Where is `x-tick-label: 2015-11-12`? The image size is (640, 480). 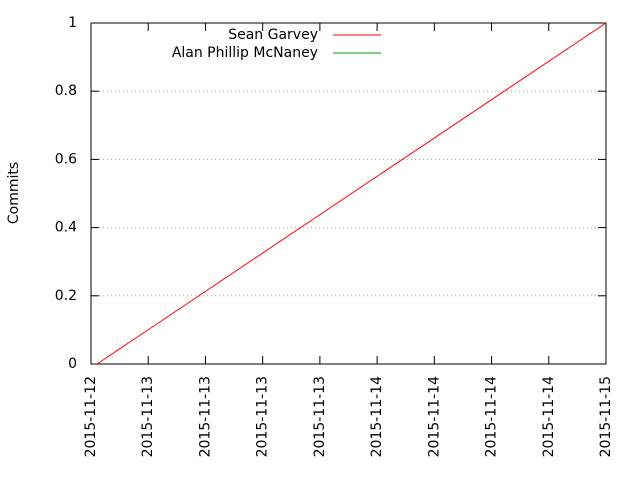 x-tick-label: 2015-11-12 is located at coordinates (91, 416).